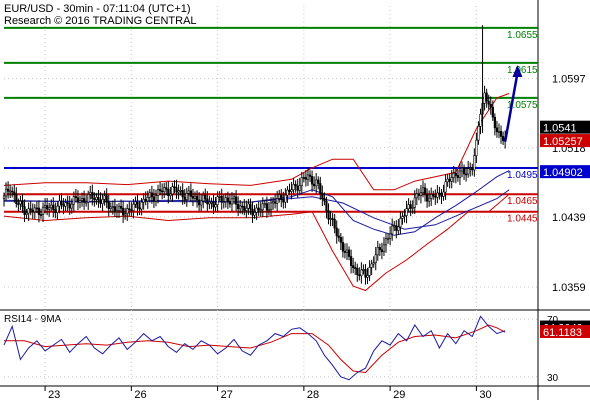 This screenshot has height=405, width=590. Describe the element at coordinates (399, 394) in the screenshot. I see `x-tick-label: 29` at that location.